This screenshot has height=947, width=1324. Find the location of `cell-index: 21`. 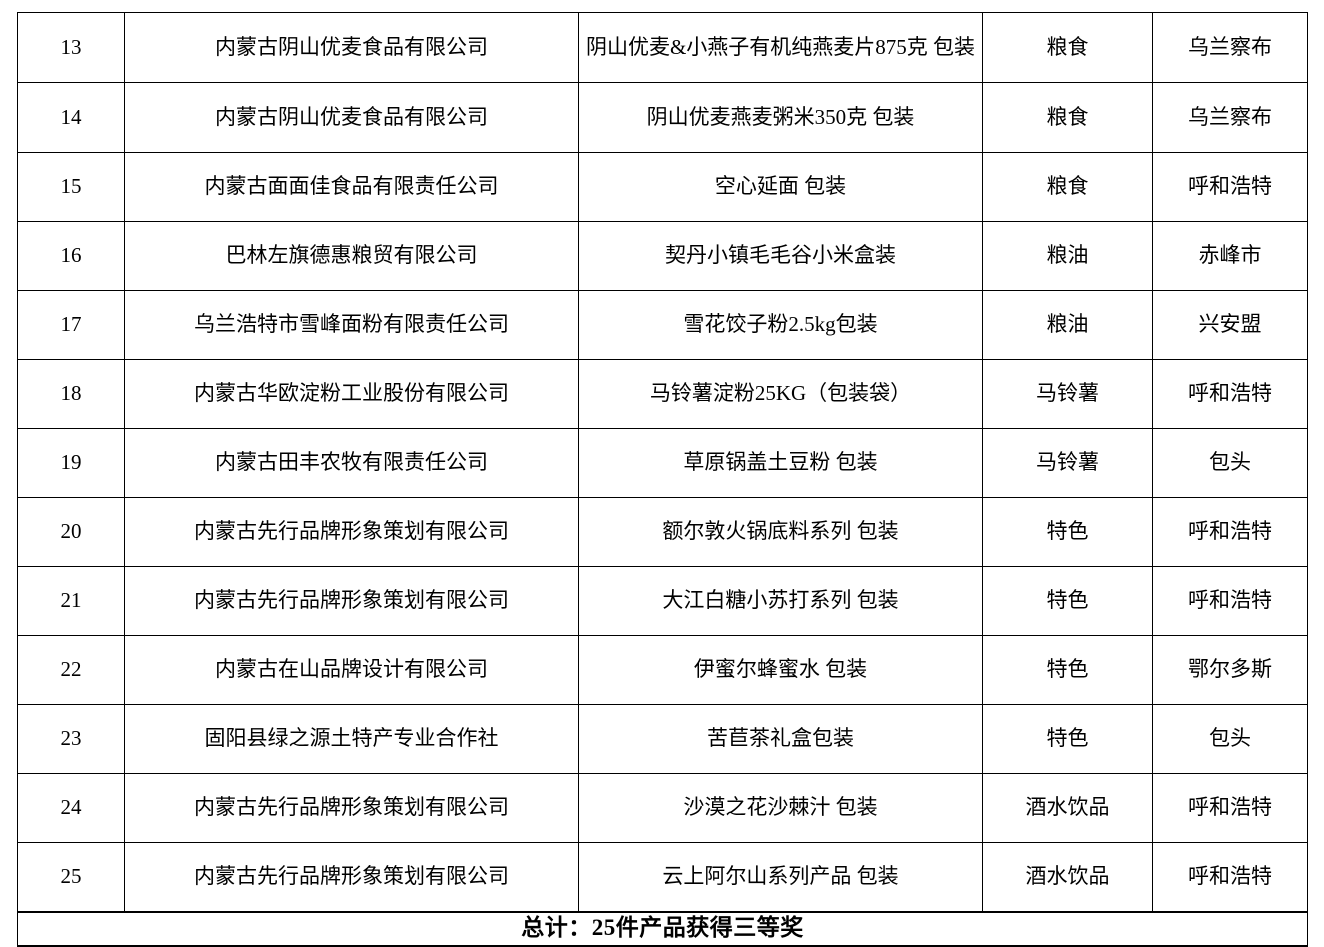

cell-index: 21 is located at coordinates (71, 601).